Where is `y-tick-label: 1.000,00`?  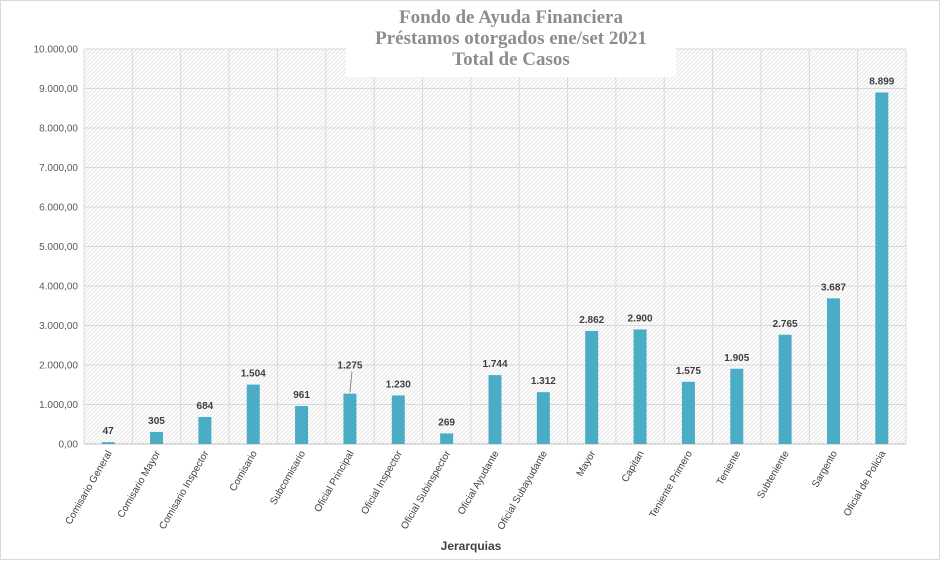 y-tick-label: 1.000,00 is located at coordinates (58, 405).